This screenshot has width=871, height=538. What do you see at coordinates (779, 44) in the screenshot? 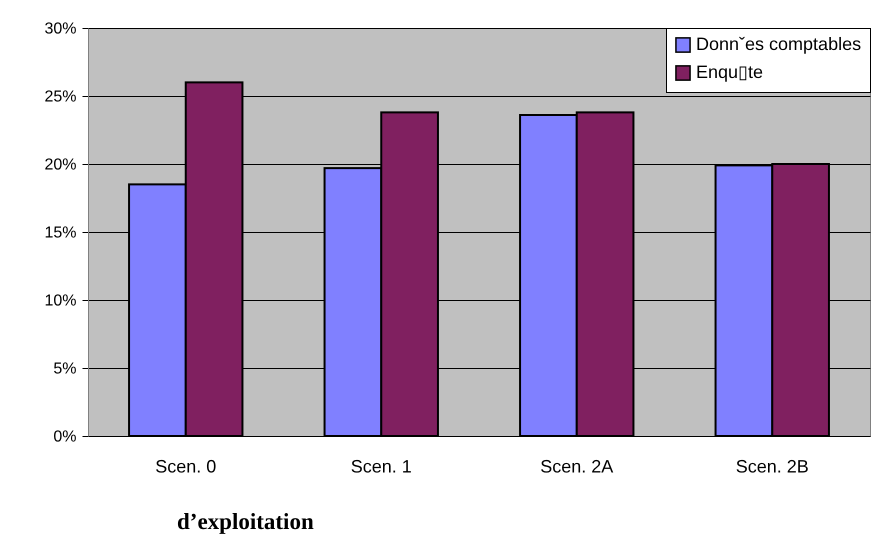
I see `legend-label: Donnˇes comptables` at bounding box center [779, 44].